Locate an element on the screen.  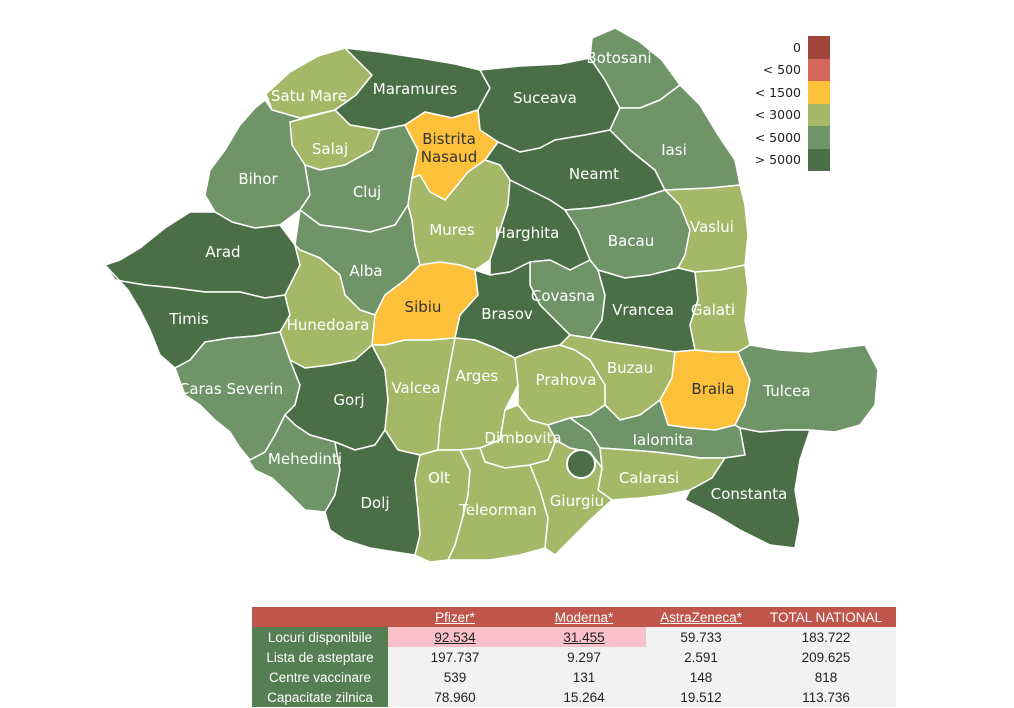
county-galati is located at coordinates (720, 308).